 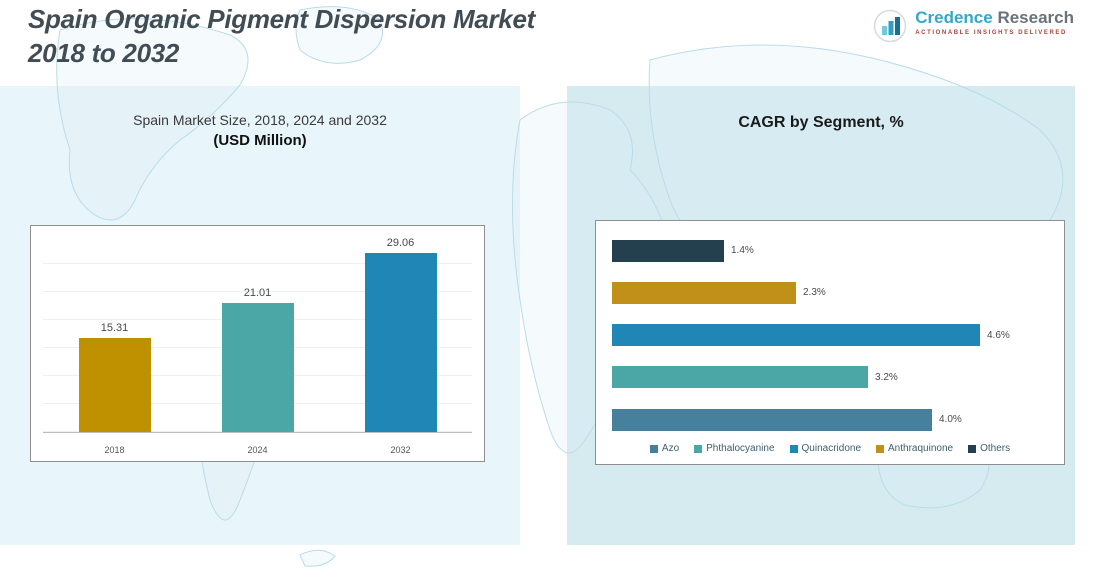 I want to click on market-size-categories: 2018 2024 2032, so click(x=257, y=450).